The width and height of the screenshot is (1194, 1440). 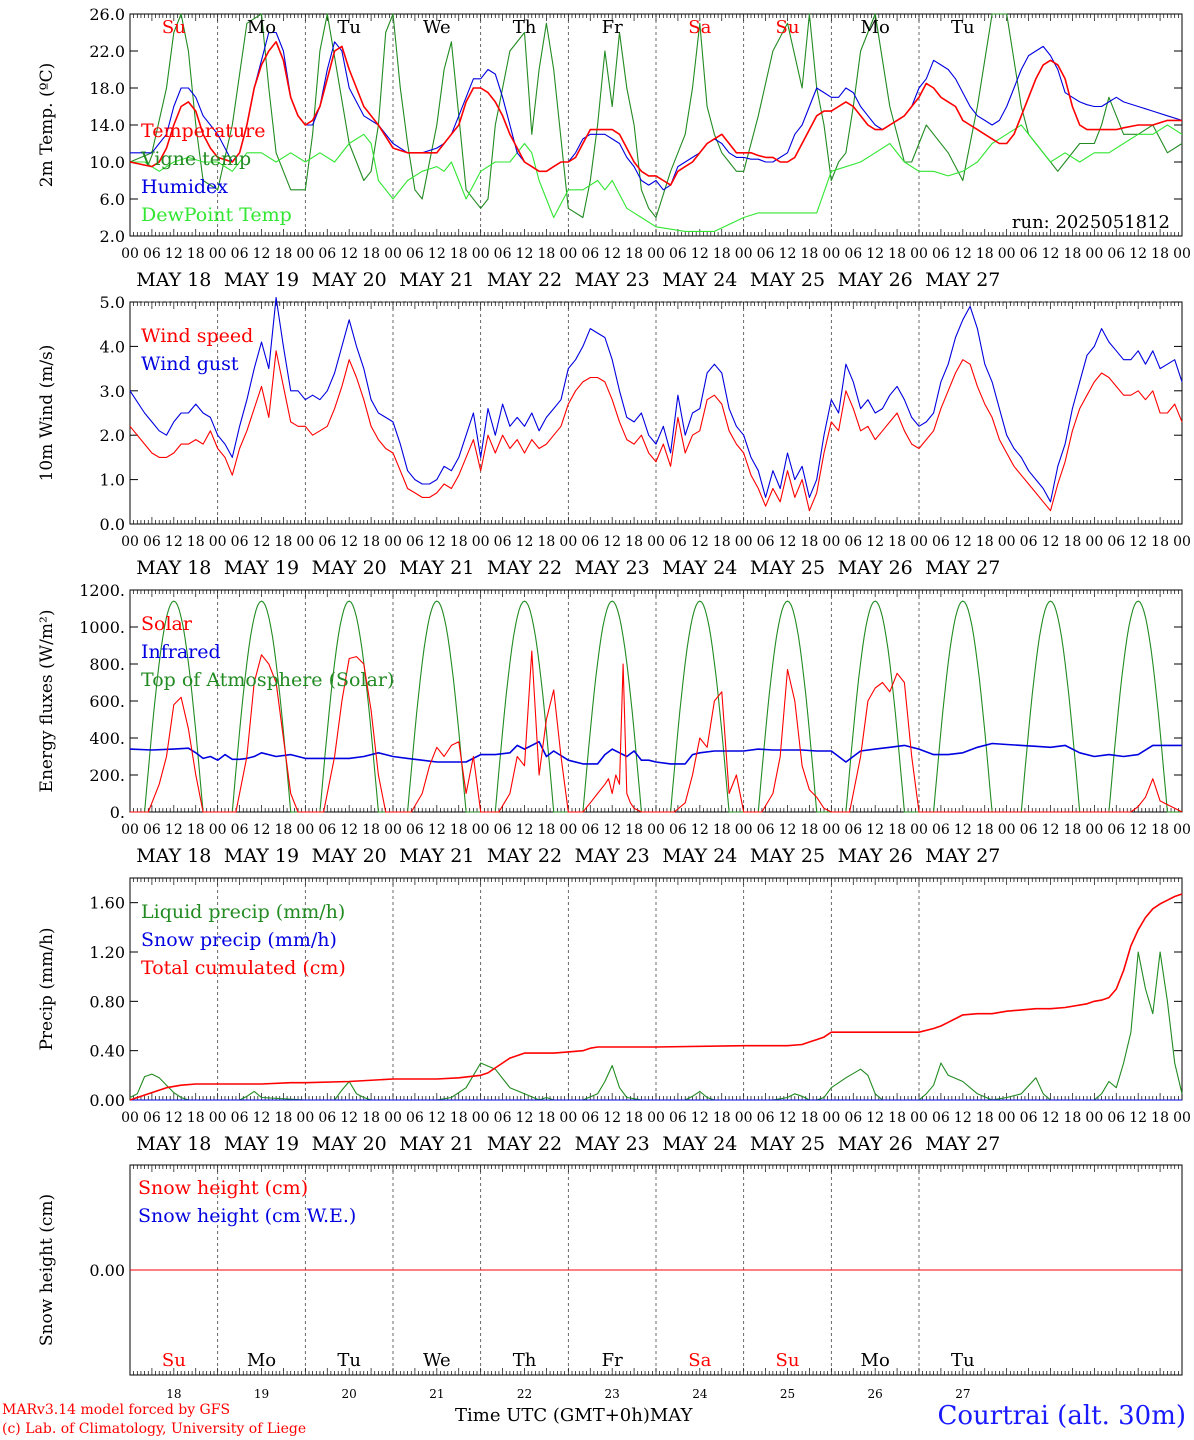 I want to click on date-label: MAY 26, so click(x=875, y=1144).